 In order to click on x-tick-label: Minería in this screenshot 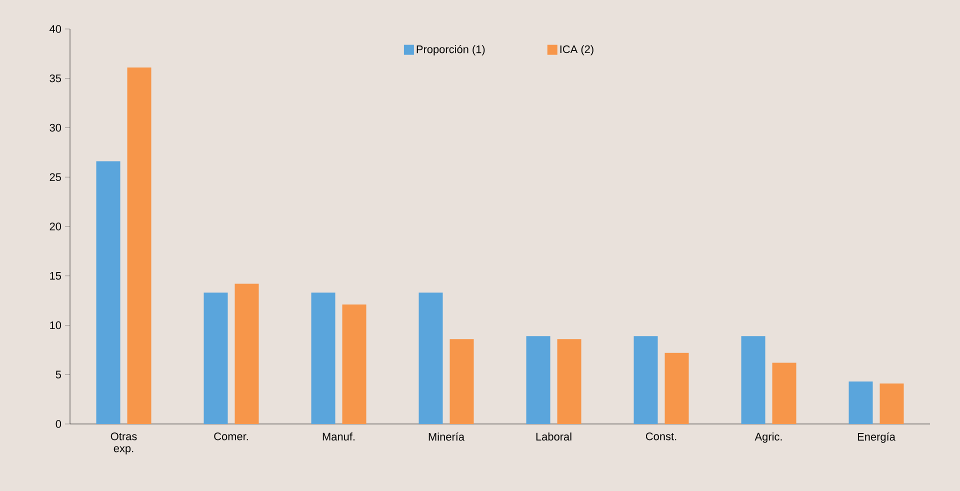, I will do `click(446, 436)`.